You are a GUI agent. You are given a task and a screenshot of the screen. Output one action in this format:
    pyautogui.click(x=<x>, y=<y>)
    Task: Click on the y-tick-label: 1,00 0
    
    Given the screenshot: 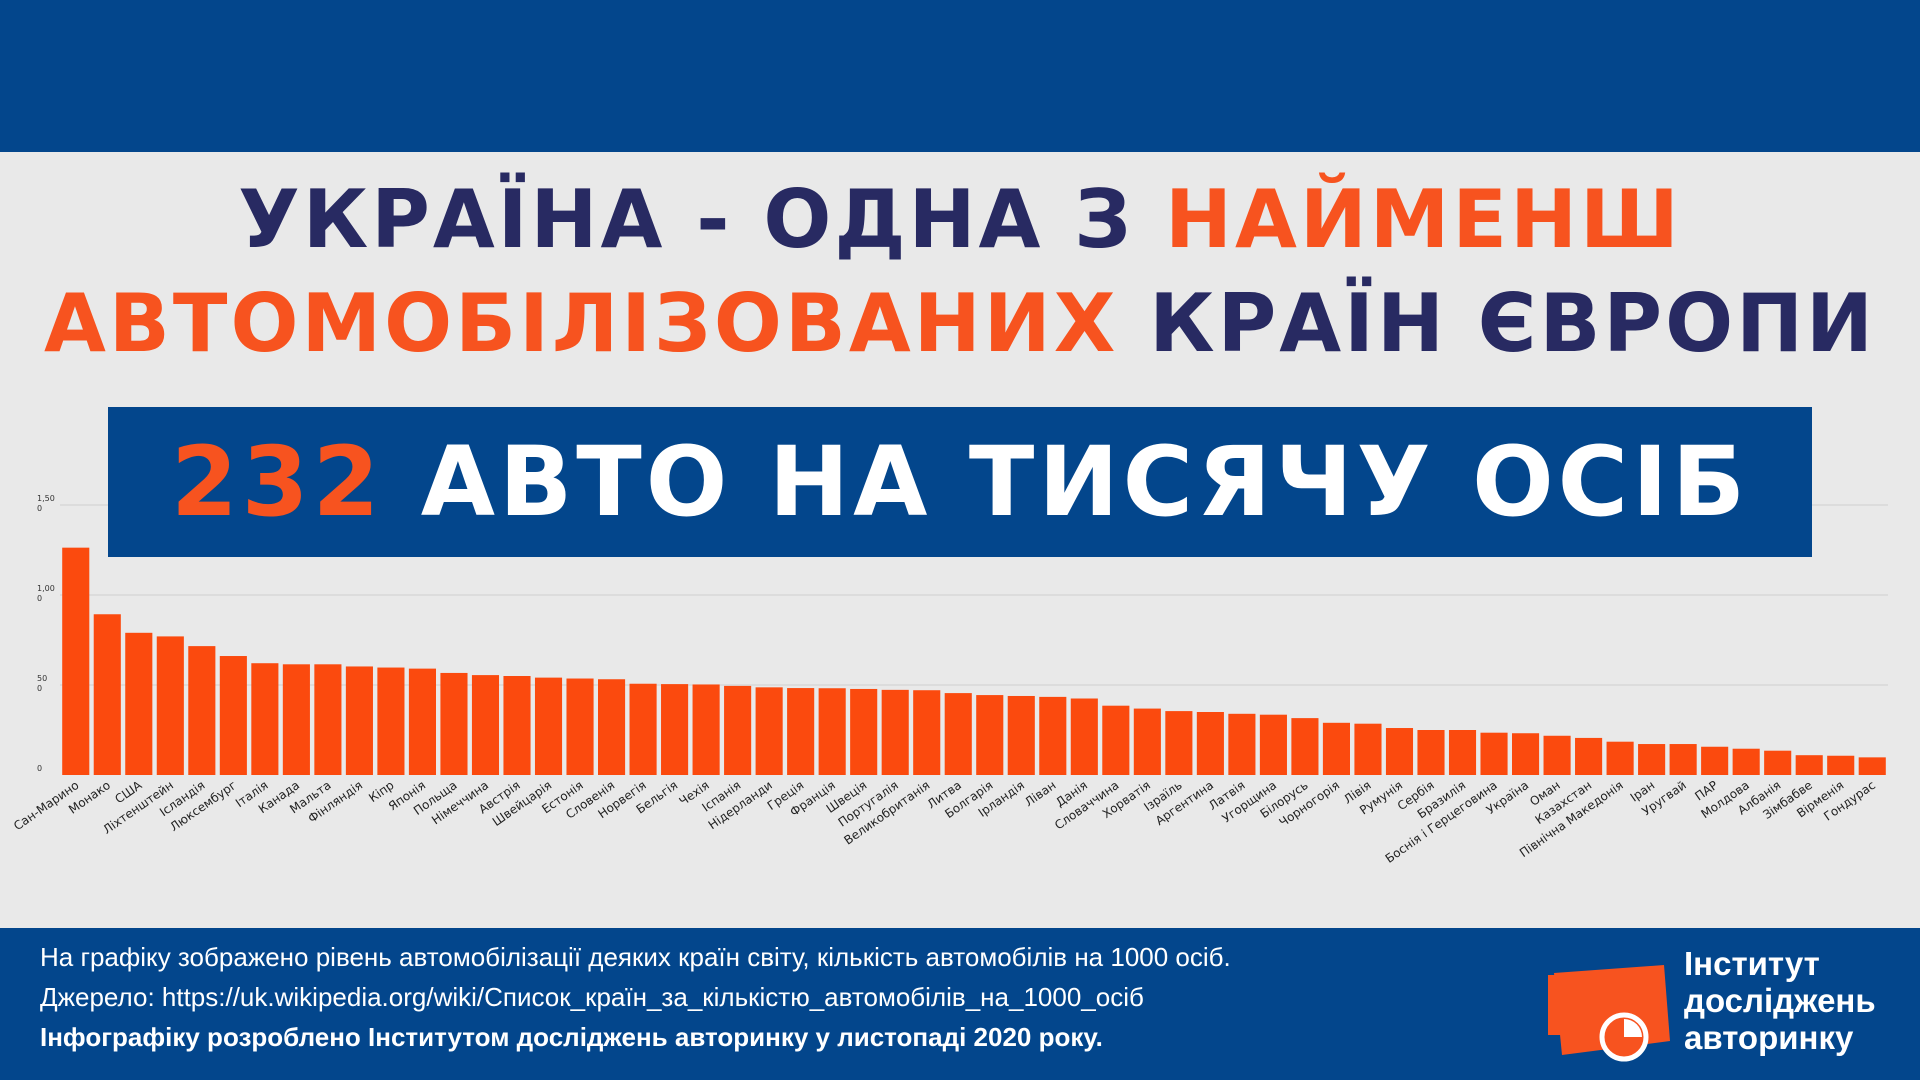 What is the action you would take?
    pyautogui.click(x=46, y=593)
    